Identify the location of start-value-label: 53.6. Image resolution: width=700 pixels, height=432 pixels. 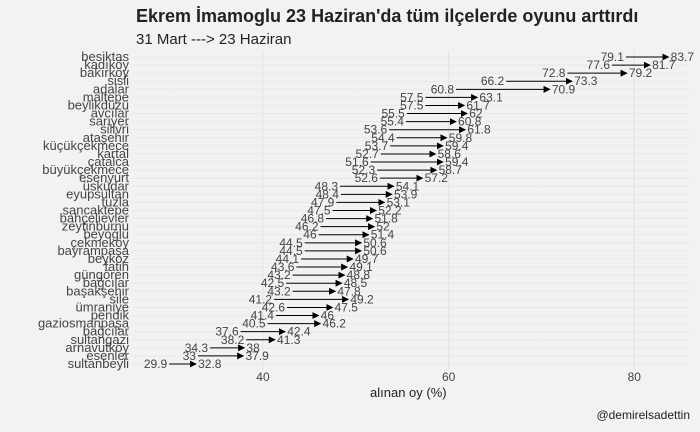
(376, 130).